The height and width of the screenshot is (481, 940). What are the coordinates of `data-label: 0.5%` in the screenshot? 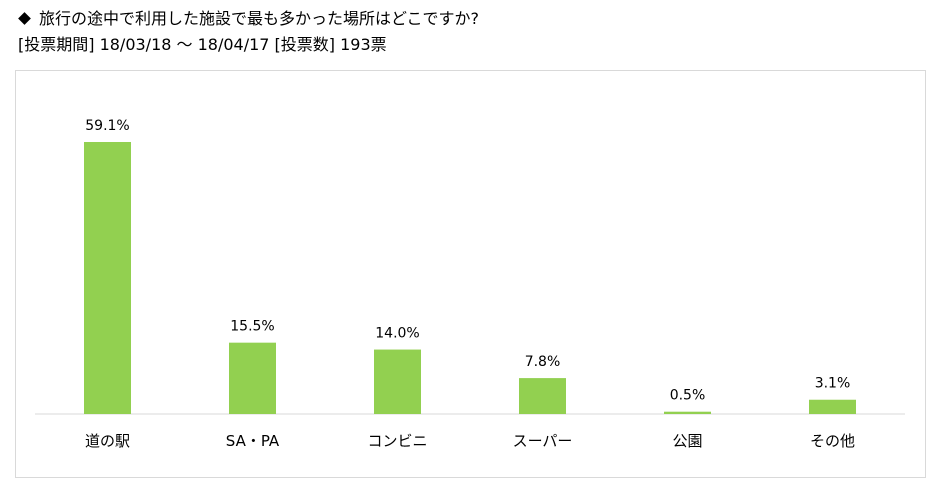 It's located at (688, 396).